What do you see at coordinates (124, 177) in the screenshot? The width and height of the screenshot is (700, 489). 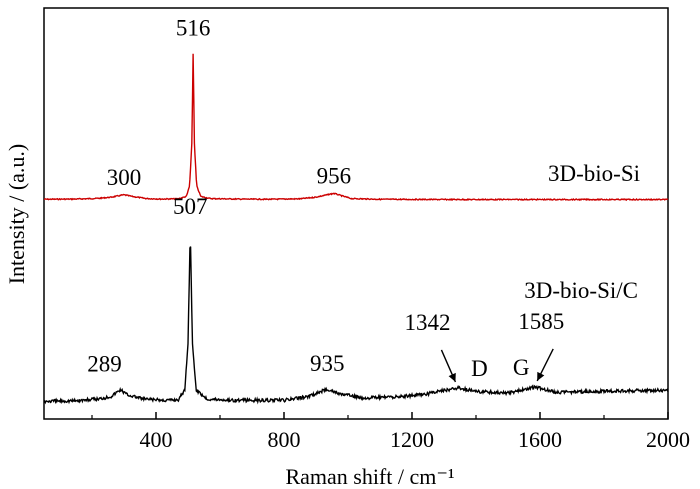 I see `annotation-300: 300` at bounding box center [124, 177].